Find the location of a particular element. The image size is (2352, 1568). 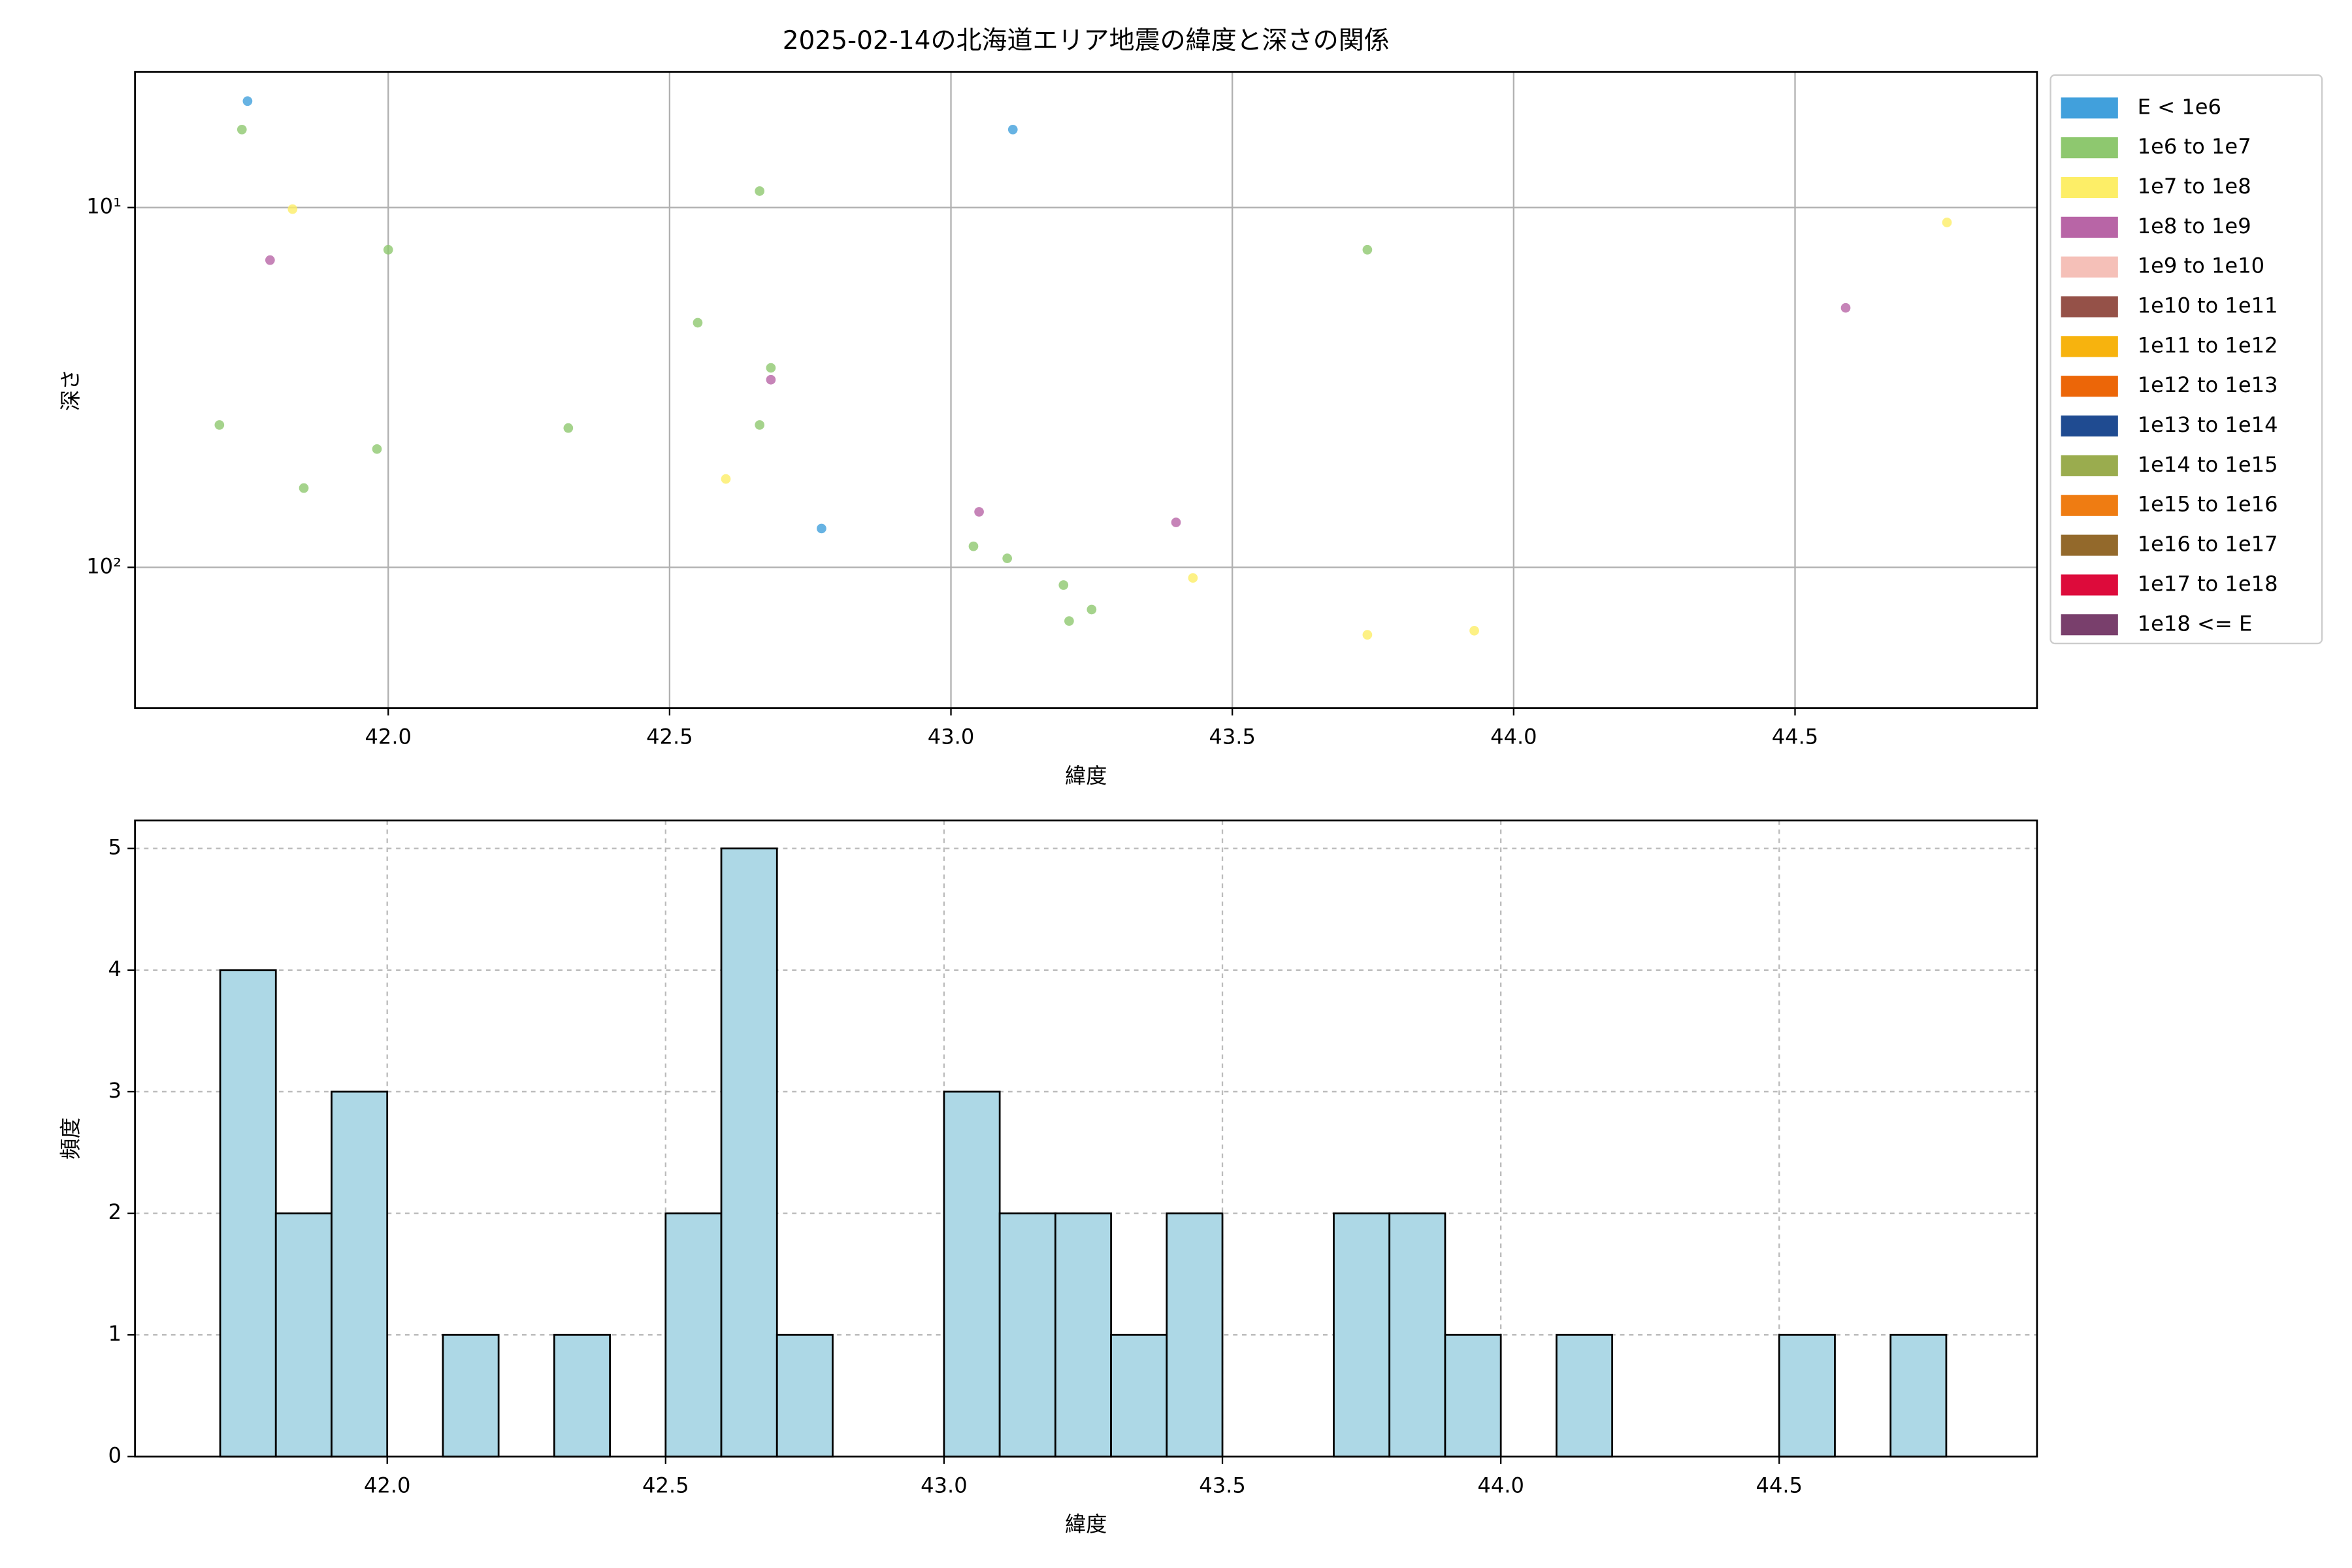

legend-label: 1e13 to 1e14 is located at coordinates (2208, 424).